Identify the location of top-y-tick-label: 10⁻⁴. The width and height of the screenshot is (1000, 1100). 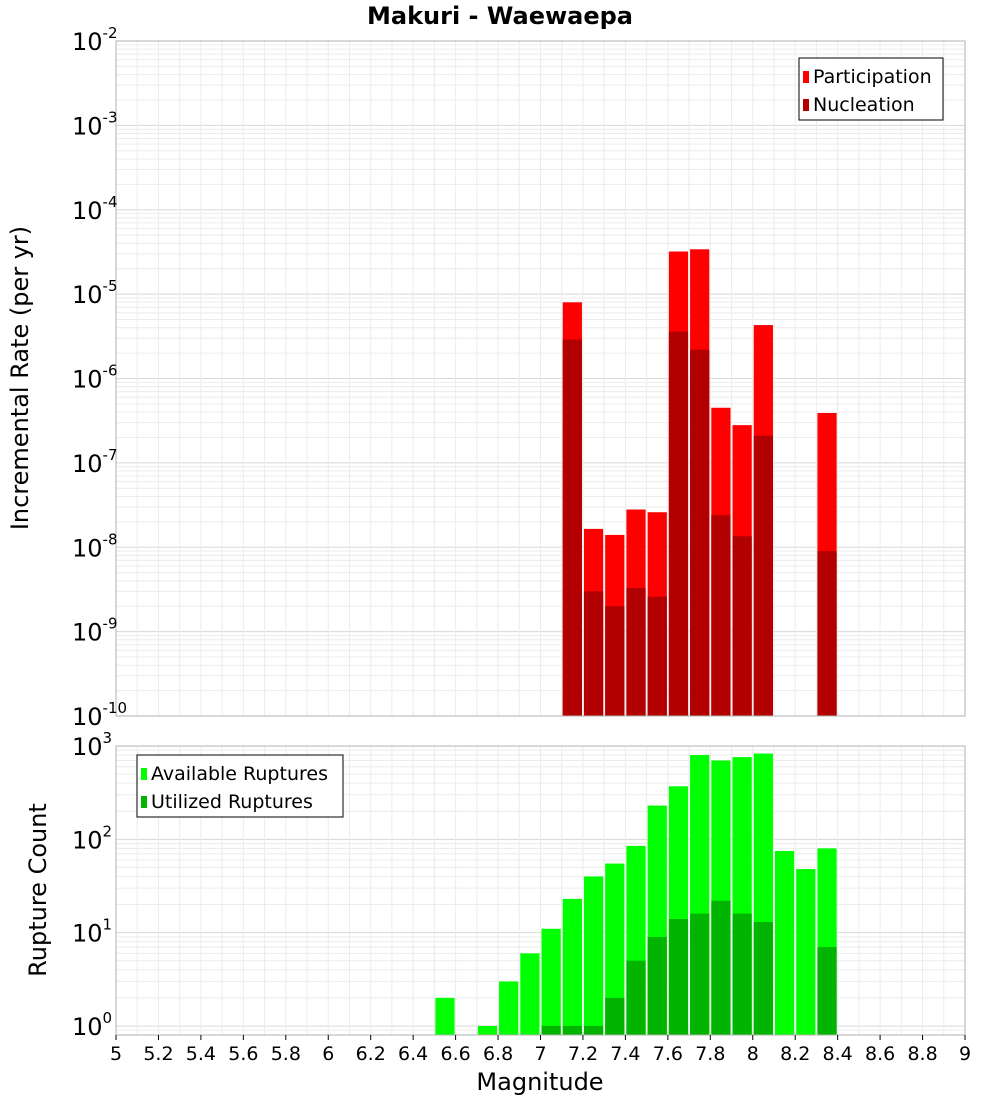
(95, 209).